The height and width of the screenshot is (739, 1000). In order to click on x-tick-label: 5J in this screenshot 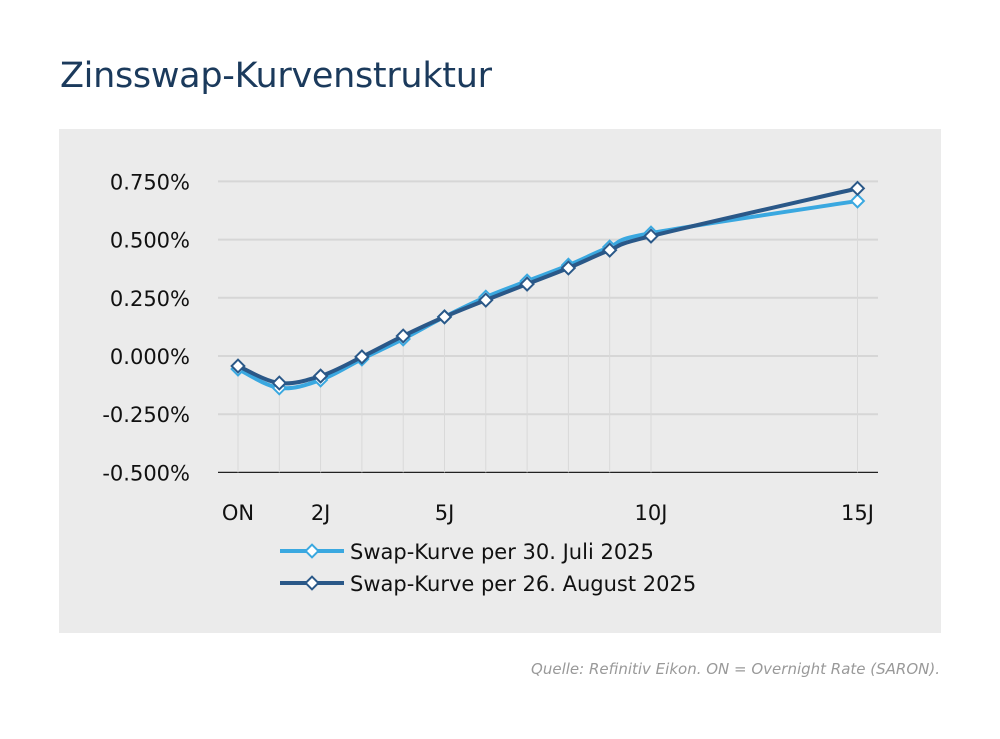, I will do `click(445, 513)`.